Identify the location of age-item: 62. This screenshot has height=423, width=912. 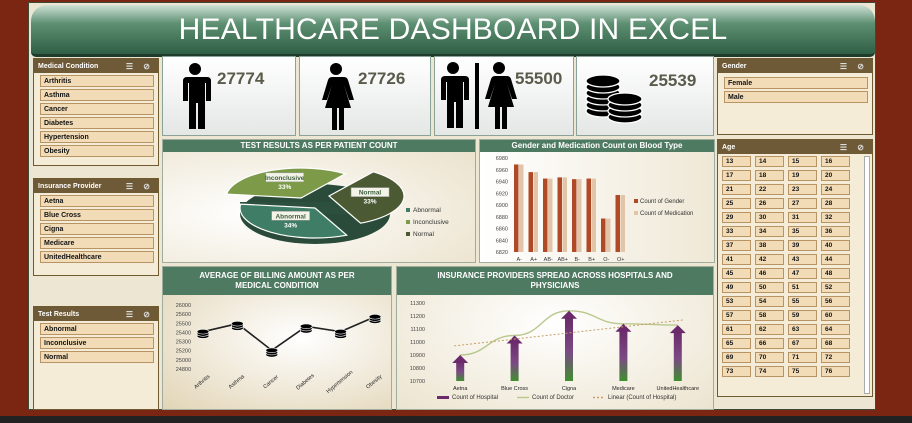
(769, 329).